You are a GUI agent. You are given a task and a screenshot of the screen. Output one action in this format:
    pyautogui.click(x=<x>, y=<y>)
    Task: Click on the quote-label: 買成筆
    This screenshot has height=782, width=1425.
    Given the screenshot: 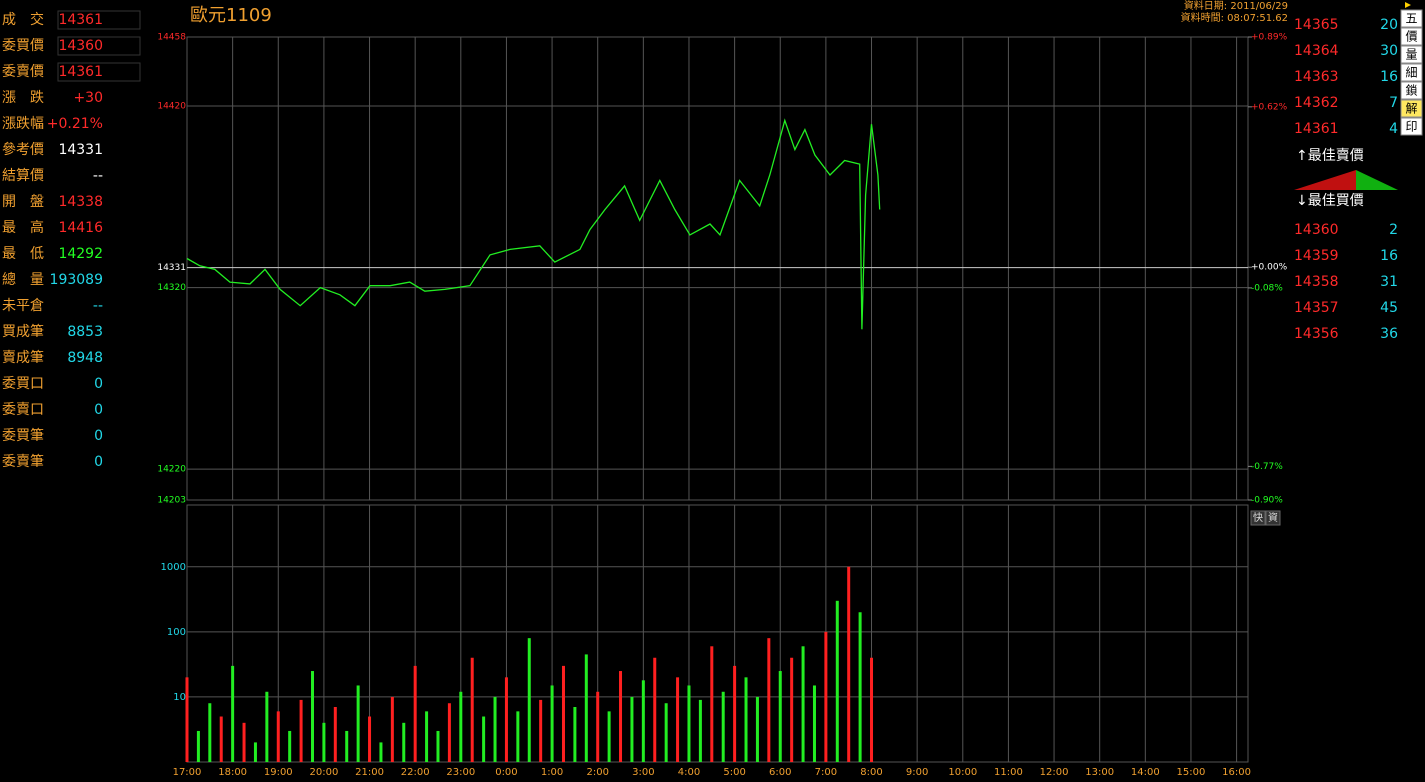 What is the action you would take?
    pyautogui.click(x=23, y=332)
    